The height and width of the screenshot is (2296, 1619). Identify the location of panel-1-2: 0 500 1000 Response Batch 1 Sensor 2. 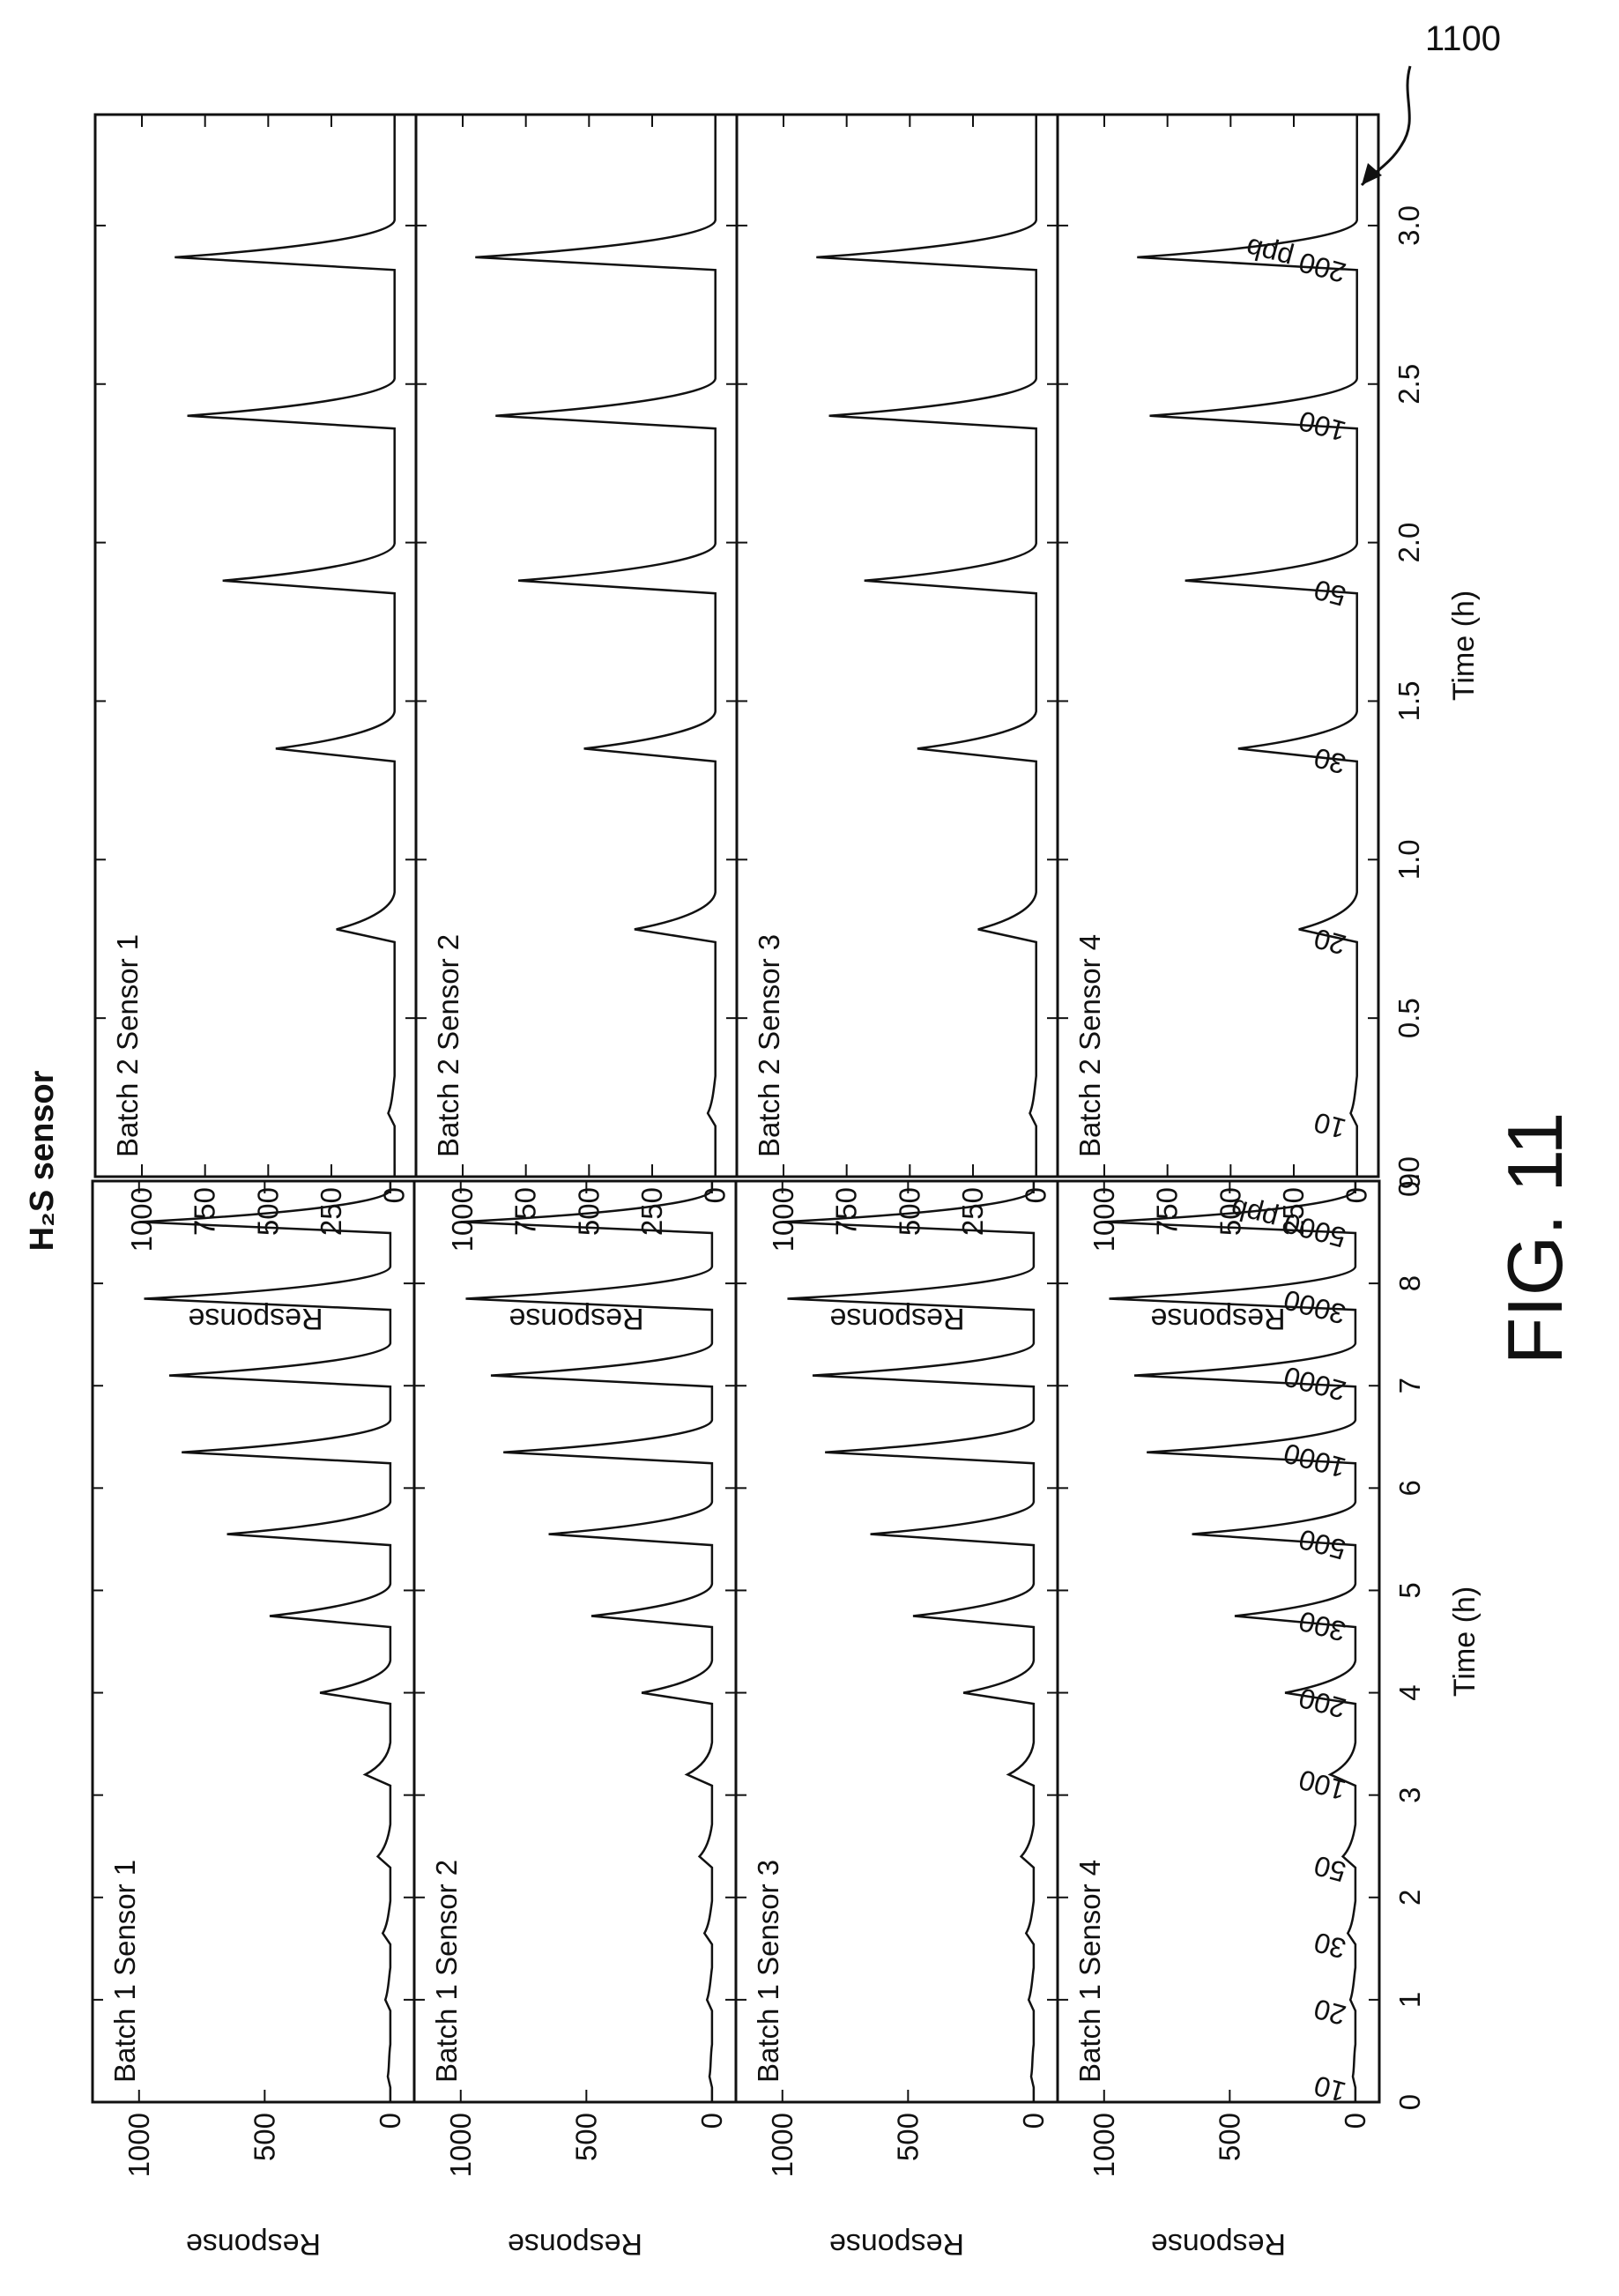
(575, 1720).